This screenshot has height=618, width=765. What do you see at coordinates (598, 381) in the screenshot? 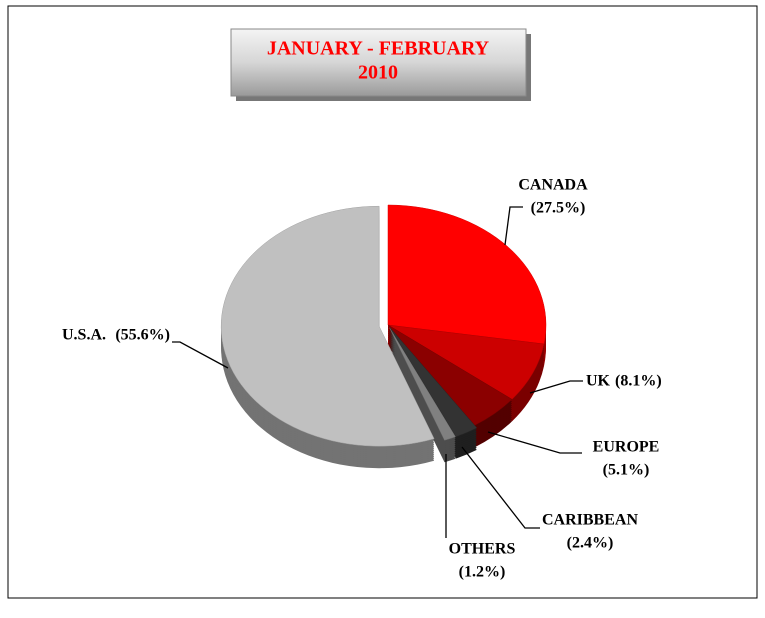
I see `slice-label: UK` at bounding box center [598, 381].